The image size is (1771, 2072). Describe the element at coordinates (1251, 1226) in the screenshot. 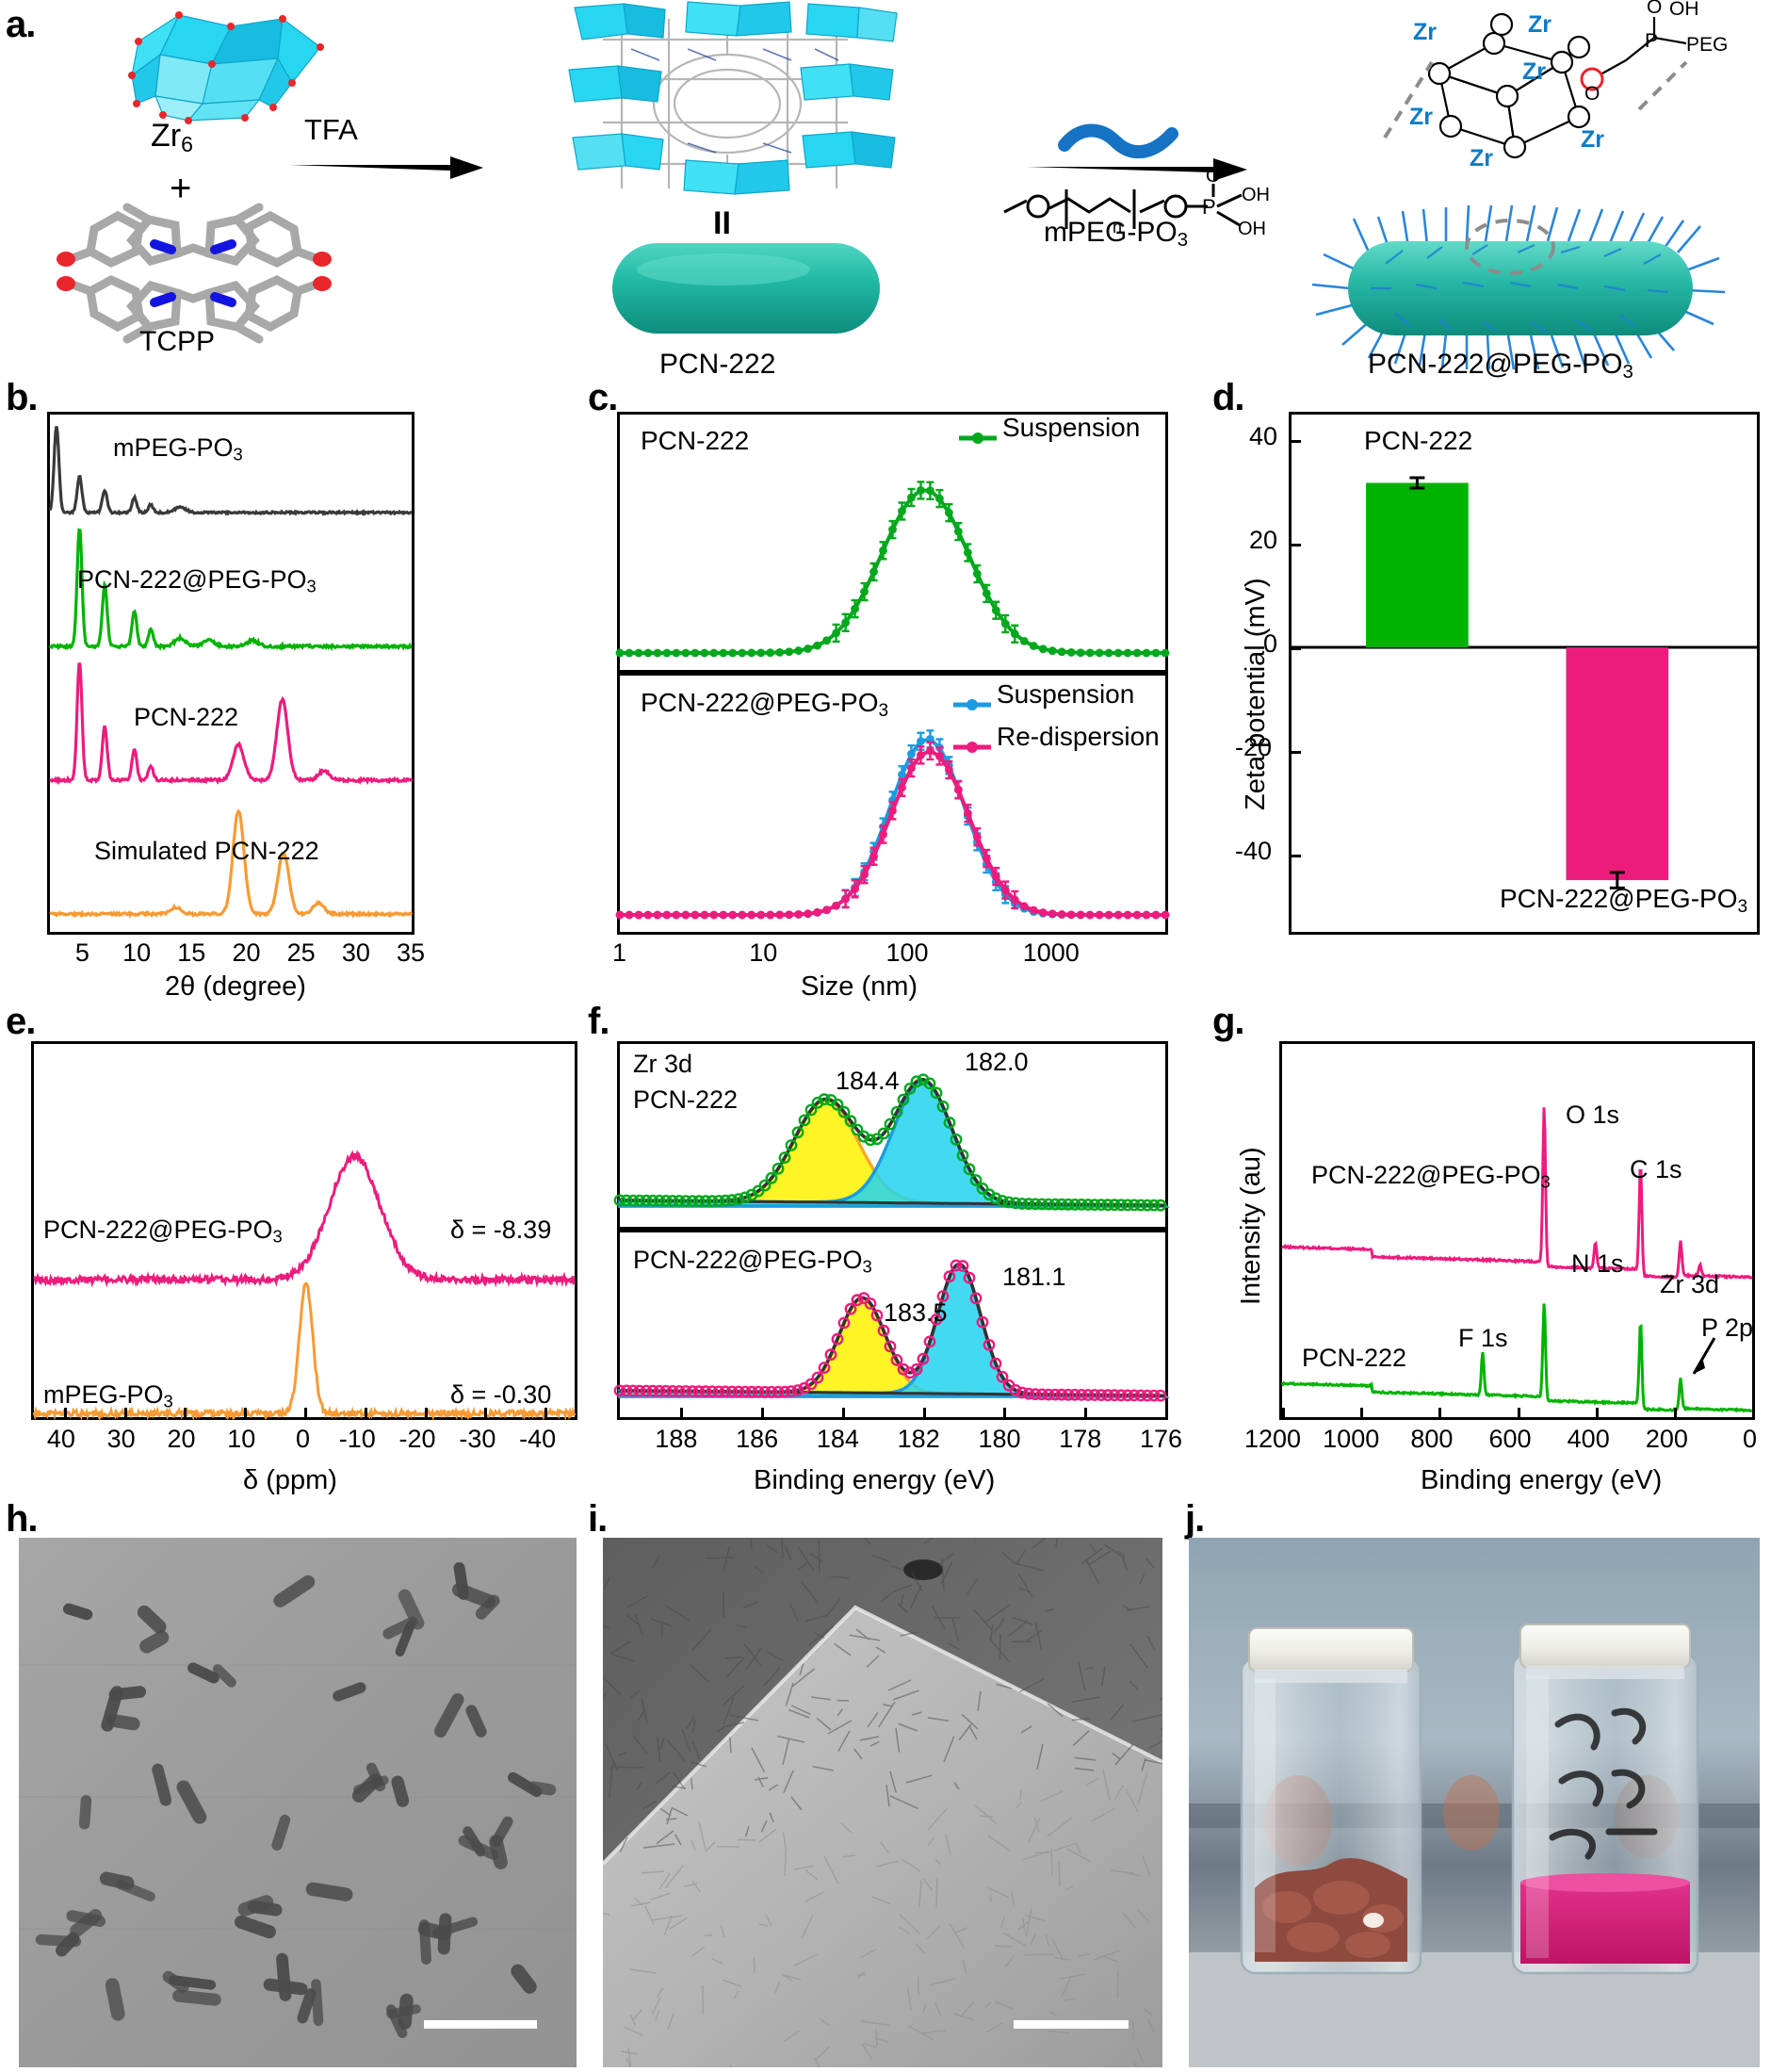

I see `panel-g-yaxis-title: Intensity (au)` at that location.